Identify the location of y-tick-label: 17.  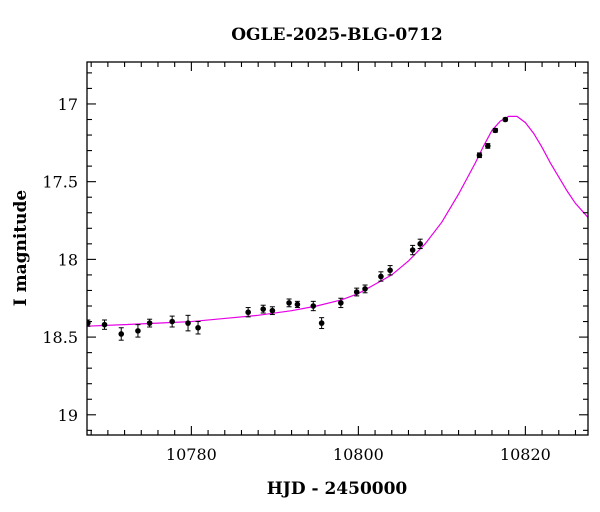
(68, 104).